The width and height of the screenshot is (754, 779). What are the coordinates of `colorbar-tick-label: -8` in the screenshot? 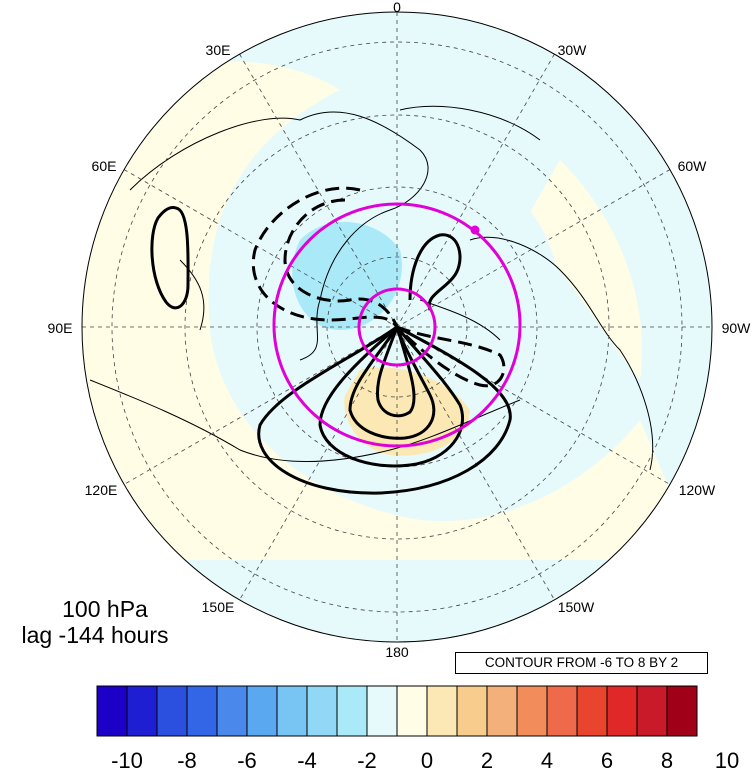 It's located at (187, 760).